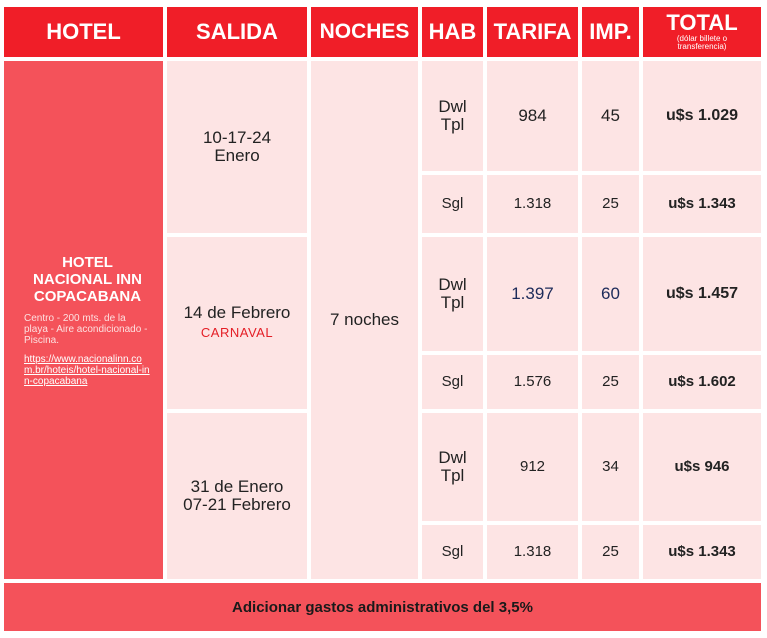 This screenshot has height=638, width=767. I want to click on tarifa-cell: 1.397, so click(532, 294).